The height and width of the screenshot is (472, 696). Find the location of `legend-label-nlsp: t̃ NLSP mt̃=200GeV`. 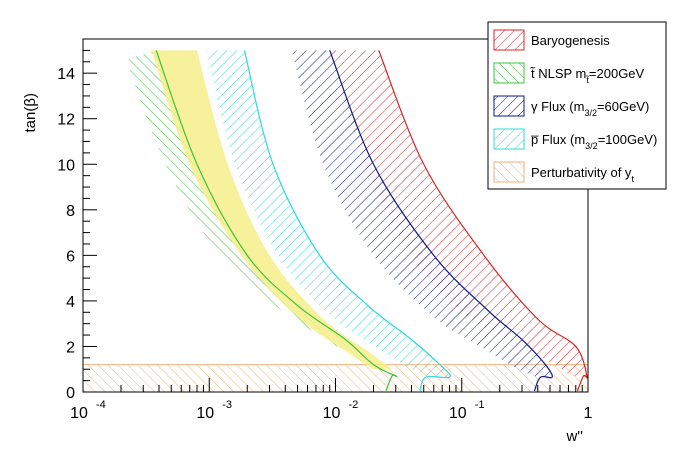

legend-label-nlsp: t̃ NLSP mt̃=200GeV is located at coordinates (587, 75).